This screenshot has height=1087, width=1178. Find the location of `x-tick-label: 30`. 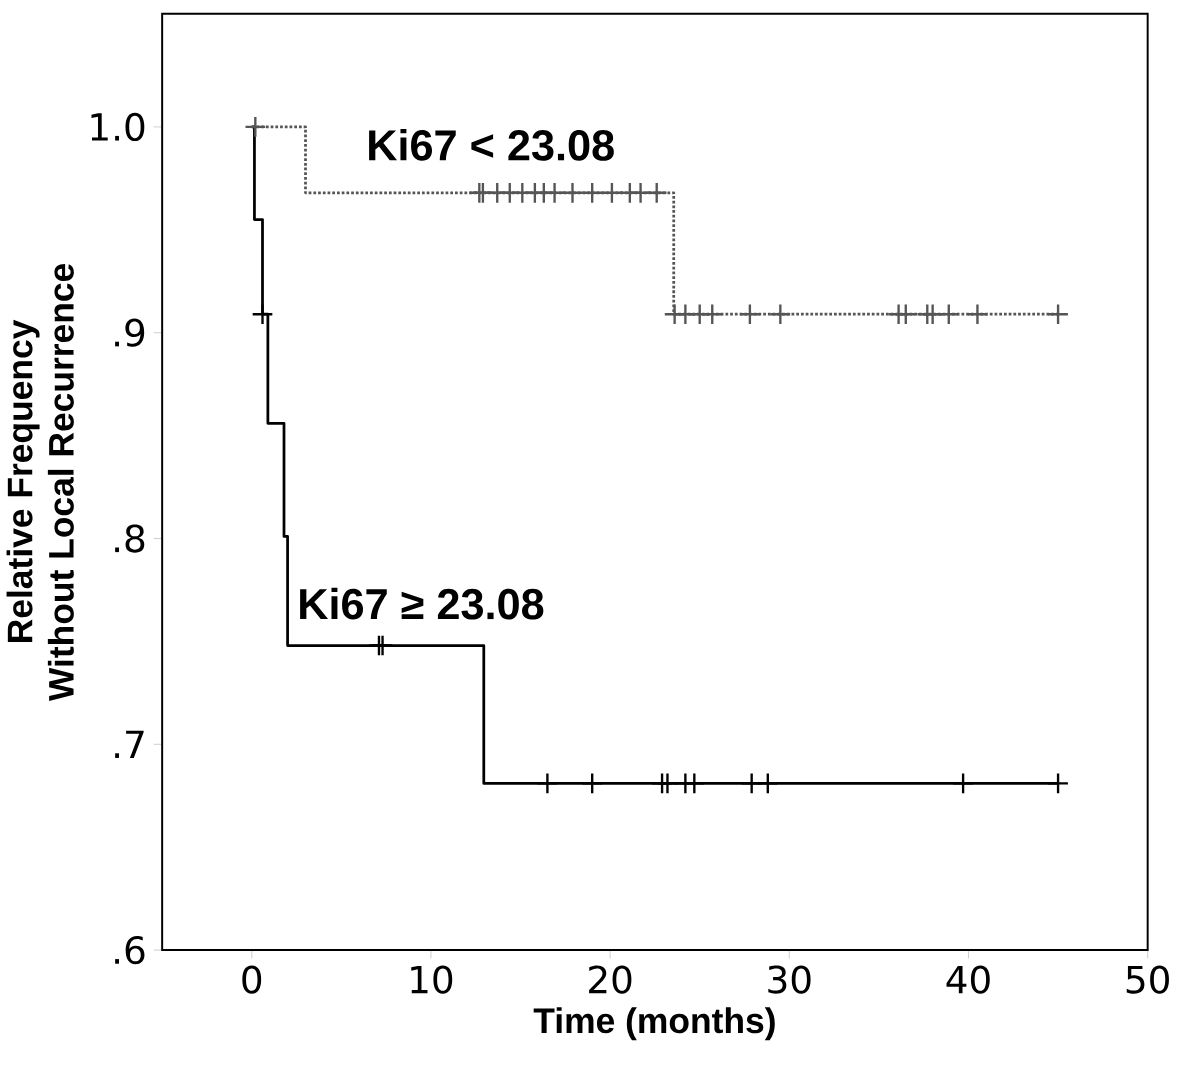

x-tick-label: 30 is located at coordinates (789, 979).